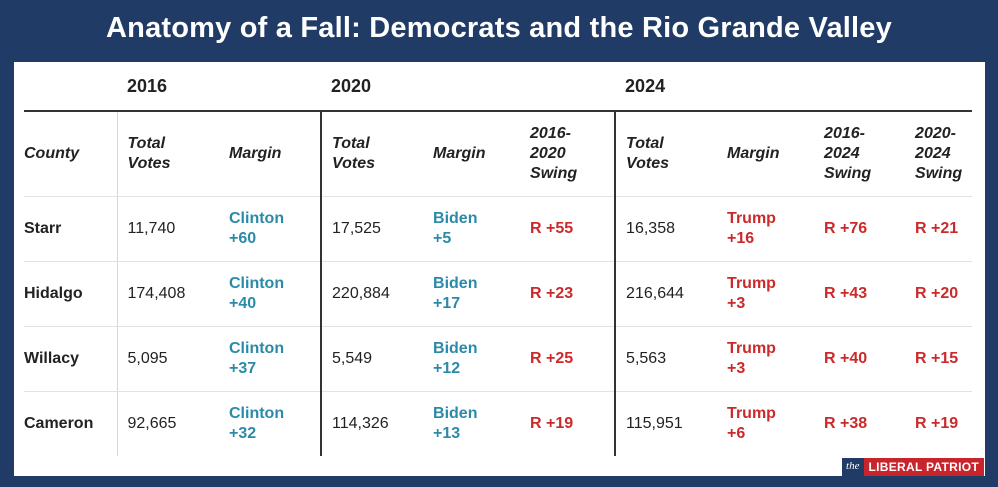  Describe the element at coordinates (666, 423) in the screenshot. I see `total-votes-2024: 115,951` at that location.